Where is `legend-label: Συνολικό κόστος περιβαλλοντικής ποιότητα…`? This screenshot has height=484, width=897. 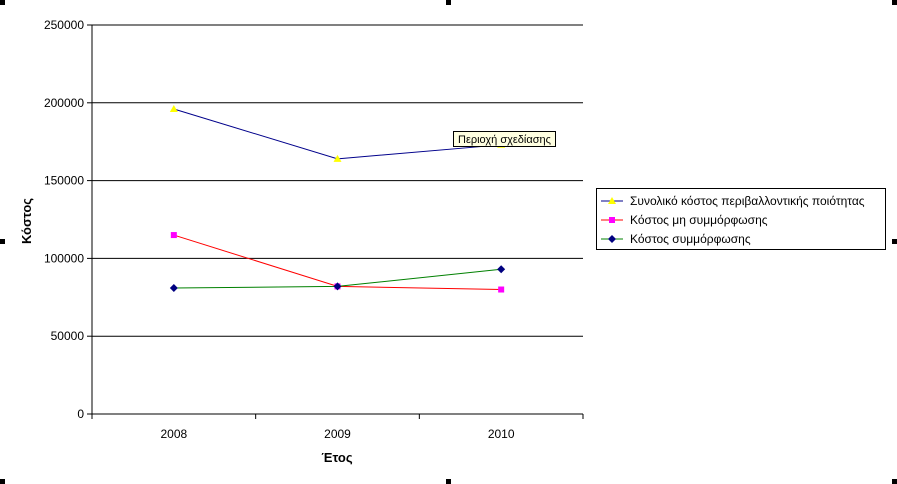 legend-label: Συνολικό κόστος περιβαλλοντικής ποιότητα… is located at coordinates (747, 201).